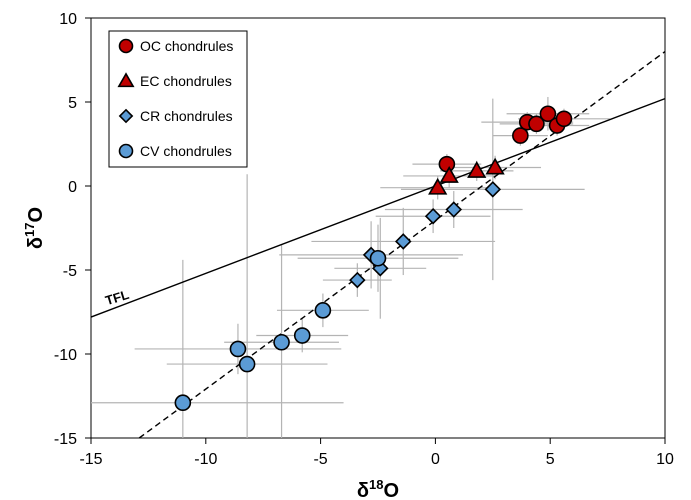 Image resolution: width=691 pixels, height=500 pixels. I want to click on y-tick-label: 5, so click(72, 103).